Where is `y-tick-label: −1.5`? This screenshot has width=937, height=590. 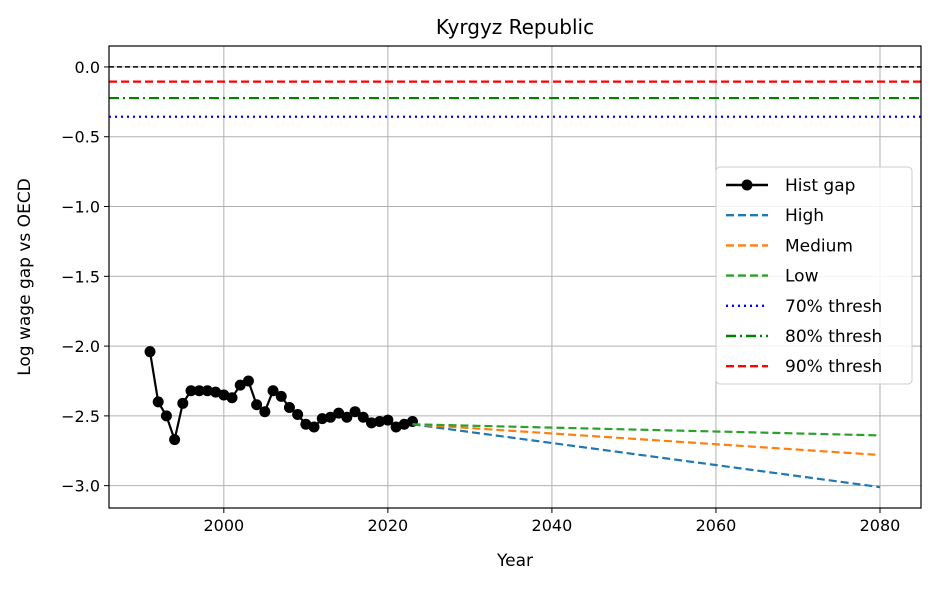 y-tick-label: −1.5 is located at coordinates (80, 276).